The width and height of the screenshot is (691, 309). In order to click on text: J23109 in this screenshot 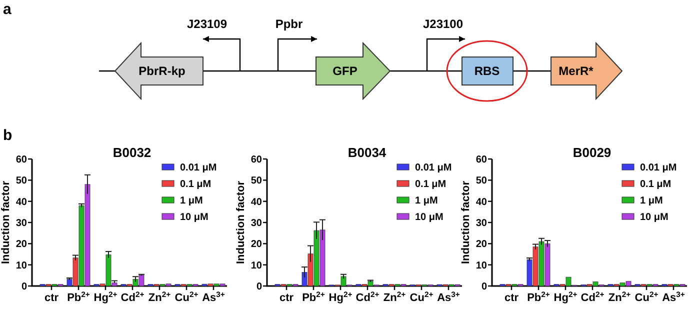, I will do `click(207, 24)`.